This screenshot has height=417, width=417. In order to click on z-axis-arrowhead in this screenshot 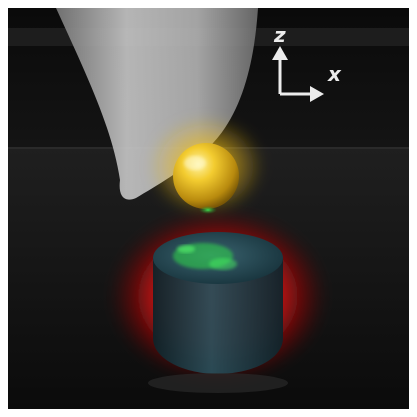, I will do `click(280, 53)`.